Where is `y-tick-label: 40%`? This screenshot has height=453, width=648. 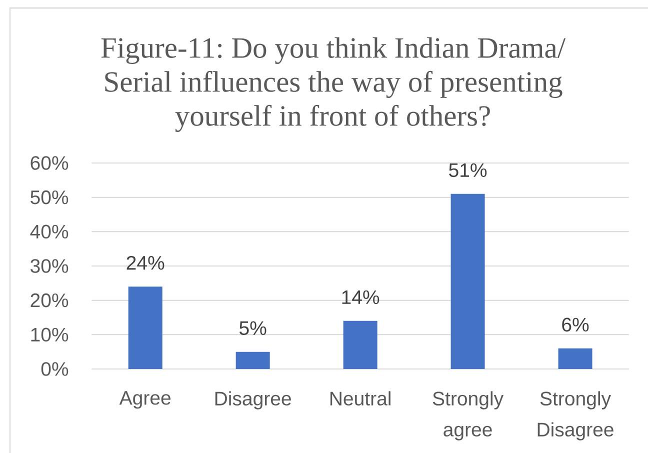
y-tick-label: 40% is located at coordinates (49, 231).